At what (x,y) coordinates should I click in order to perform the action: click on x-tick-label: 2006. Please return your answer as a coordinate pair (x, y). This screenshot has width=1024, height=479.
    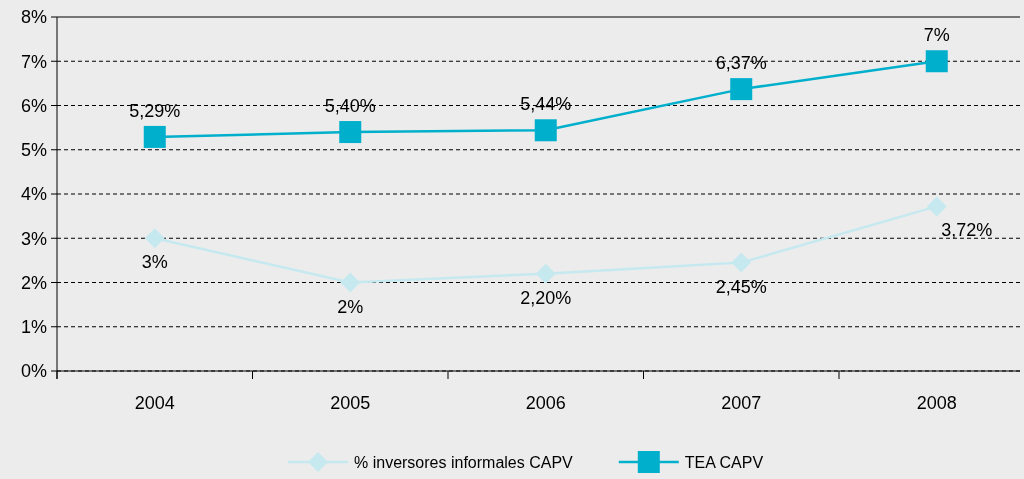
    Looking at the image, I should click on (545, 403).